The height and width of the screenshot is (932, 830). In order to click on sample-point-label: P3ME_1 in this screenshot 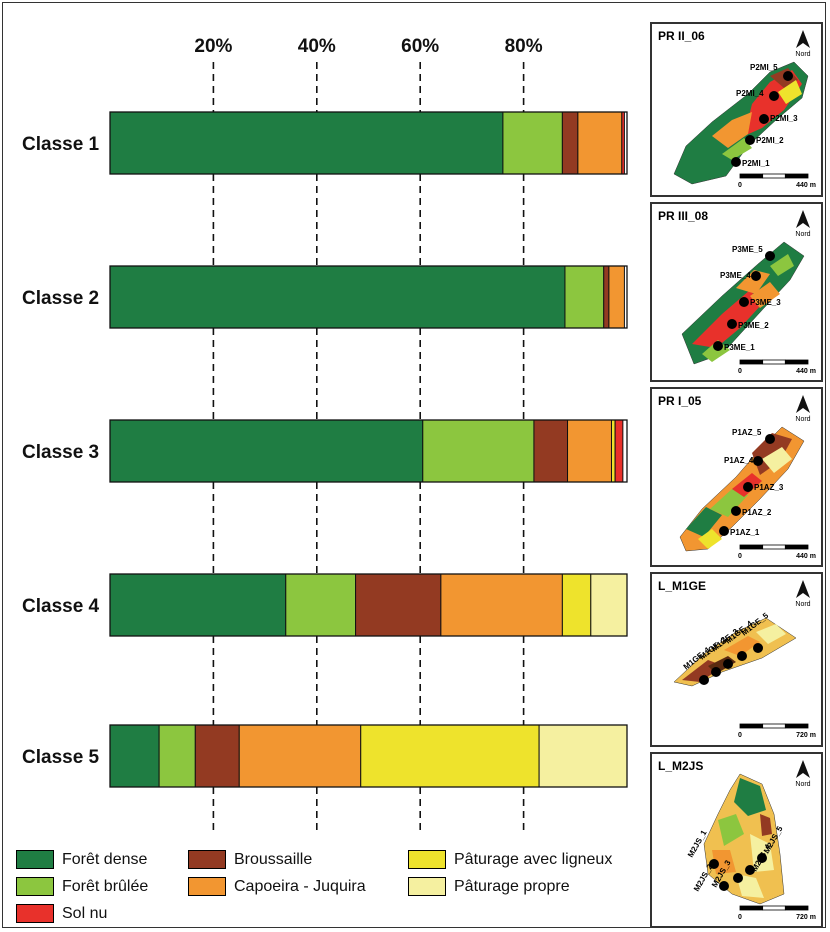, I will do `click(739, 347)`.